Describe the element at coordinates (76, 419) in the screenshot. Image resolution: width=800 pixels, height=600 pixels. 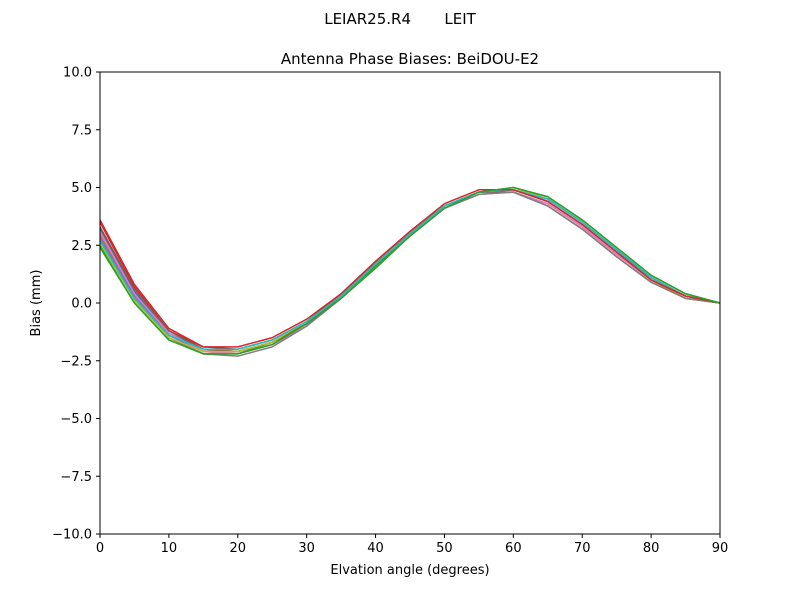
I see `y-tick-label: −5.0` at that location.